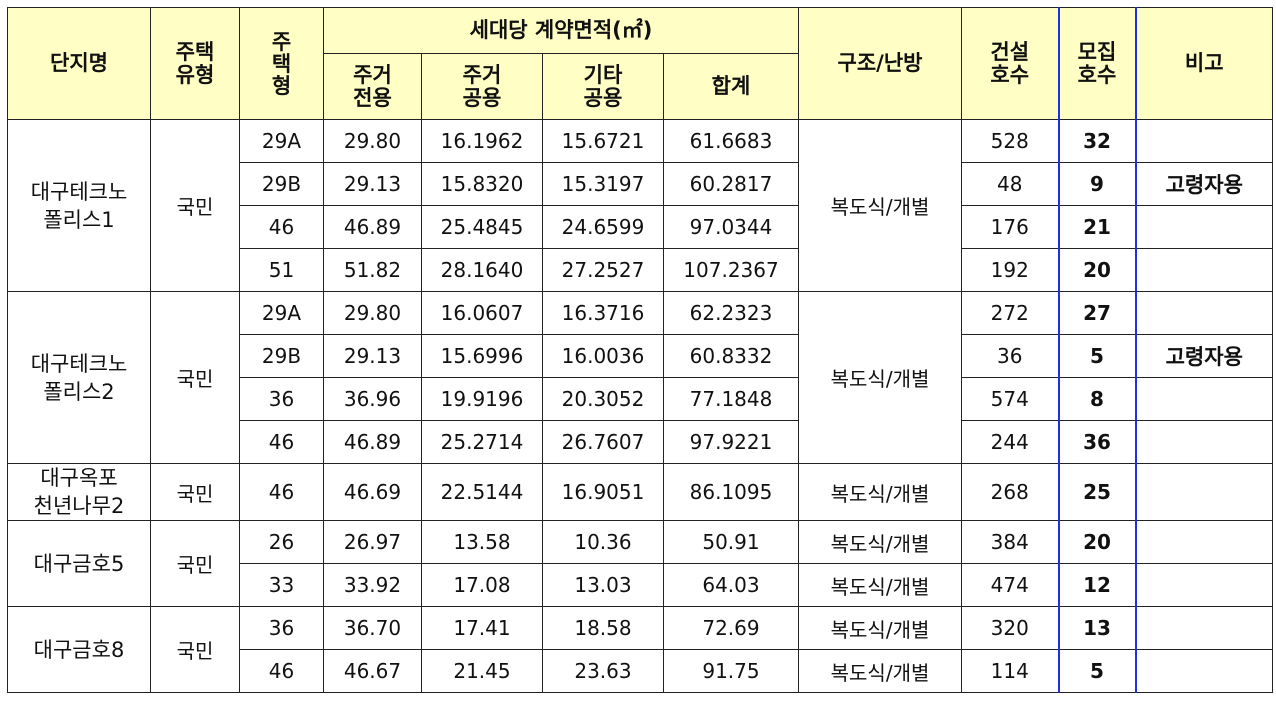 The height and width of the screenshot is (718, 1276). What do you see at coordinates (640, 270) in the screenshot?
I see `table-row: 51 51.82 28.1640 27.2527 107.2367 192 20` at bounding box center [640, 270].